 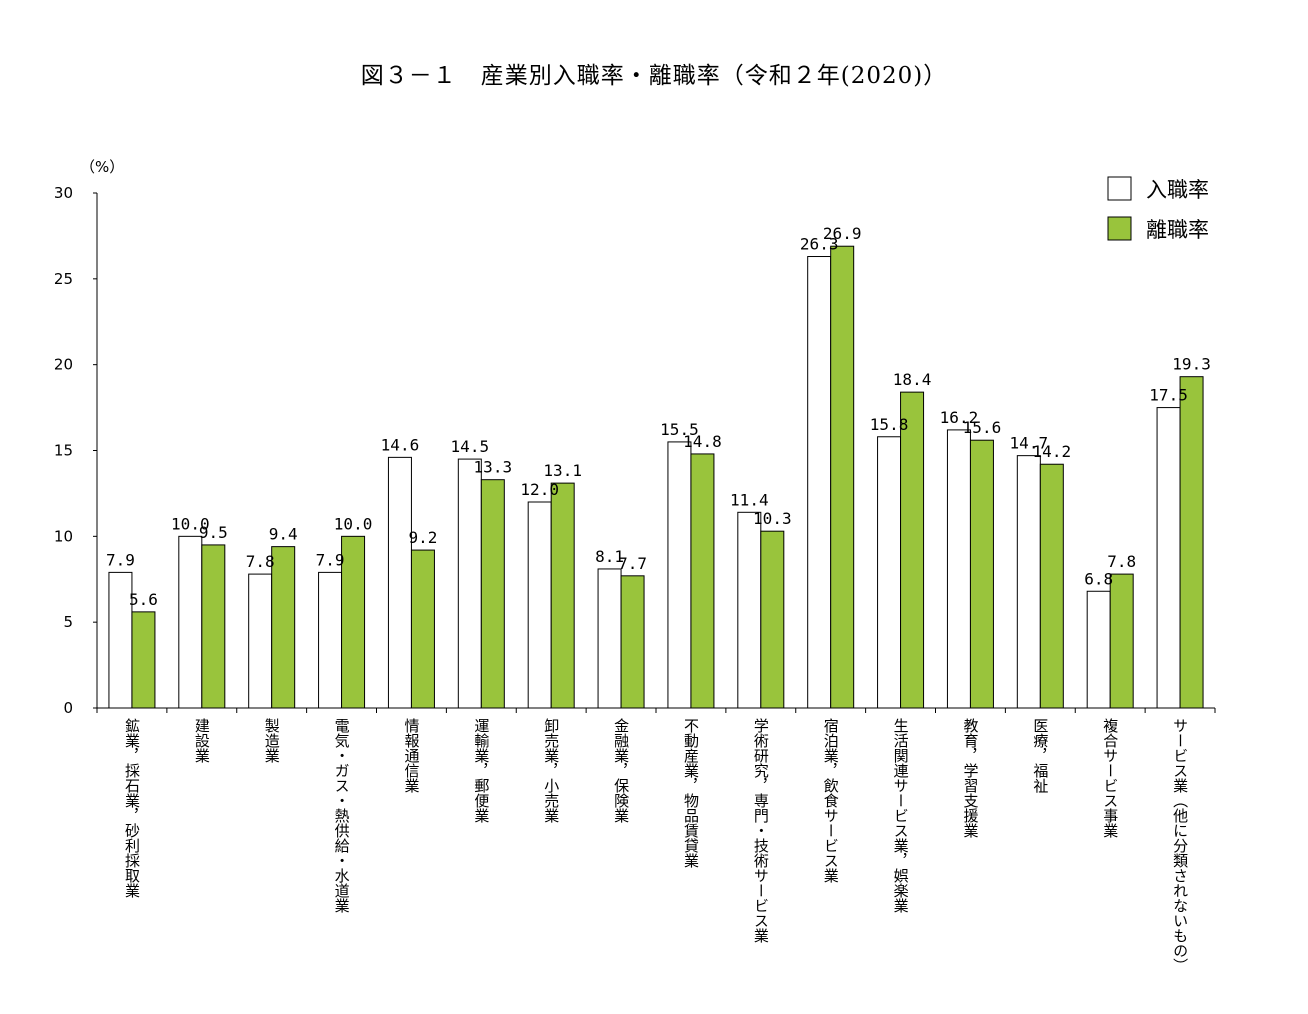 I want to click on category-label: 学術研究，専門・技術サービス業, so click(x=761, y=830).